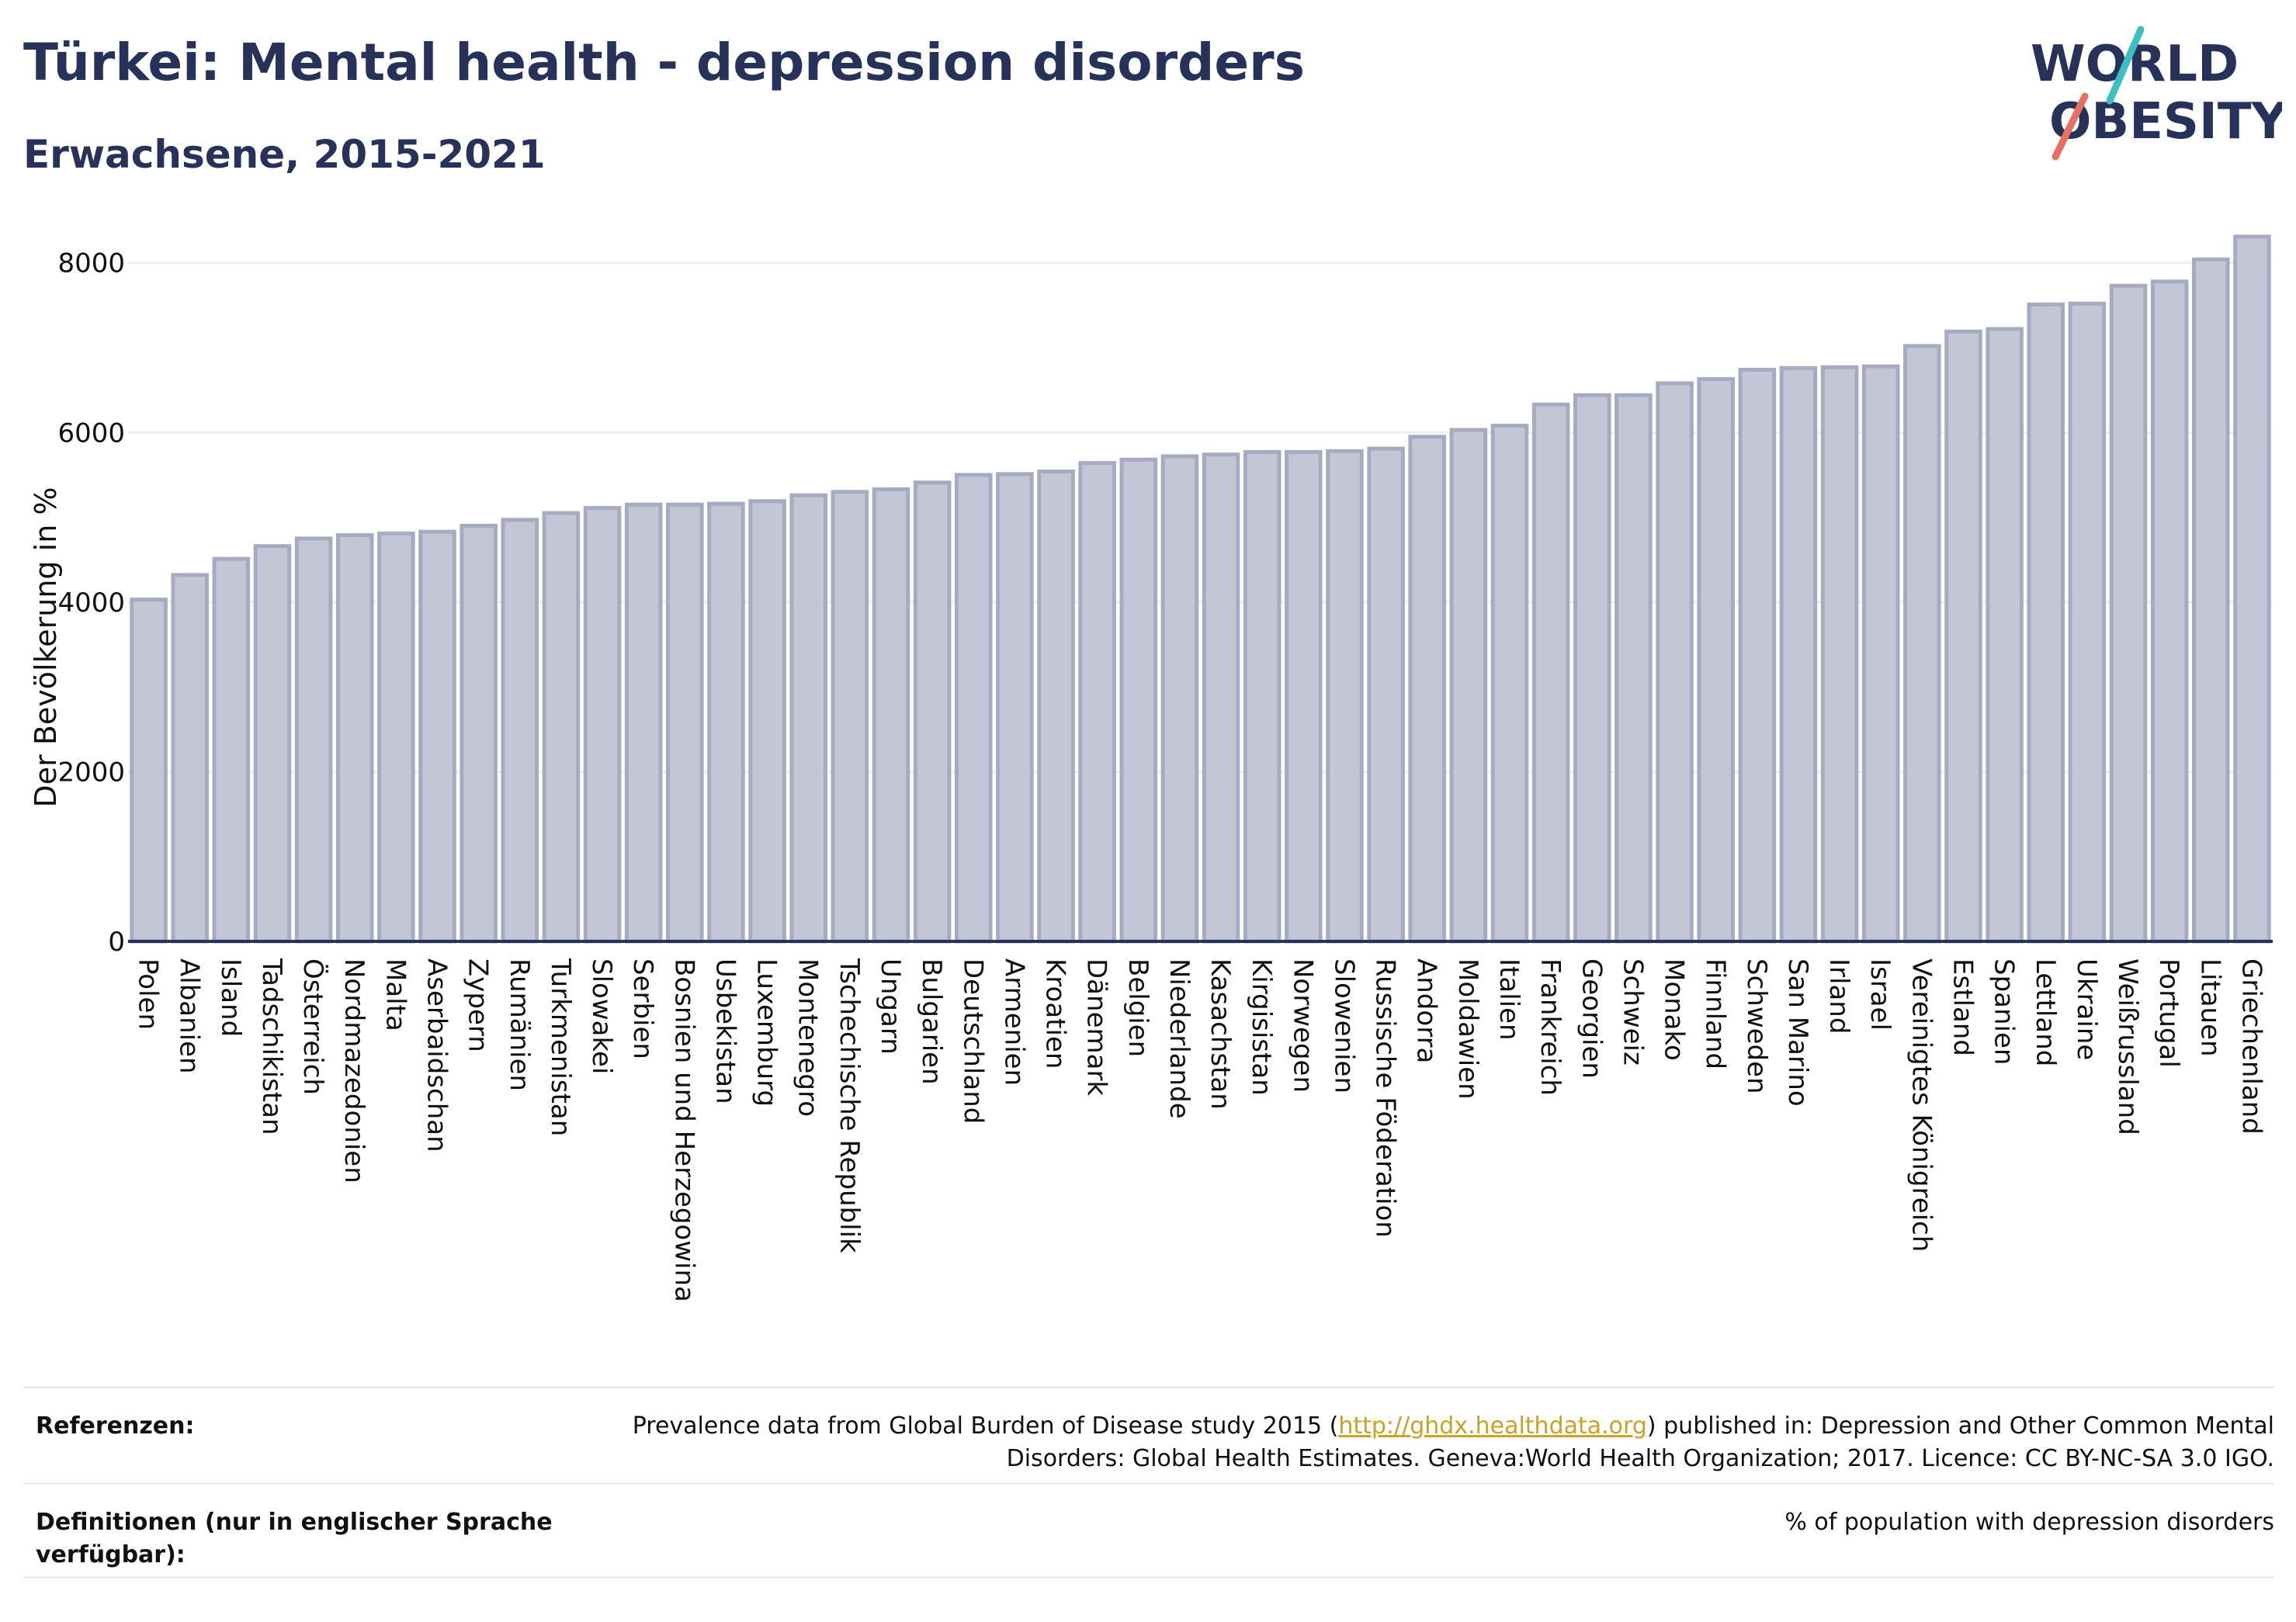 The height and width of the screenshot is (1622, 2296). I want to click on x-category-label: Usbekistan, so click(724, 1031).